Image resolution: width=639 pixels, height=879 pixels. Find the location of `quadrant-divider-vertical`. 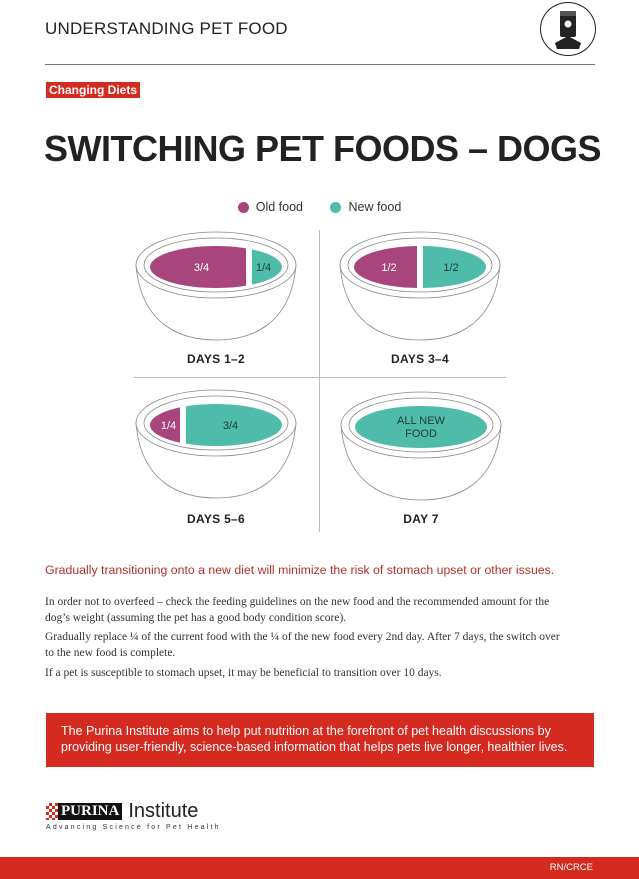

quadrant-divider-vertical is located at coordinates (319, 381).